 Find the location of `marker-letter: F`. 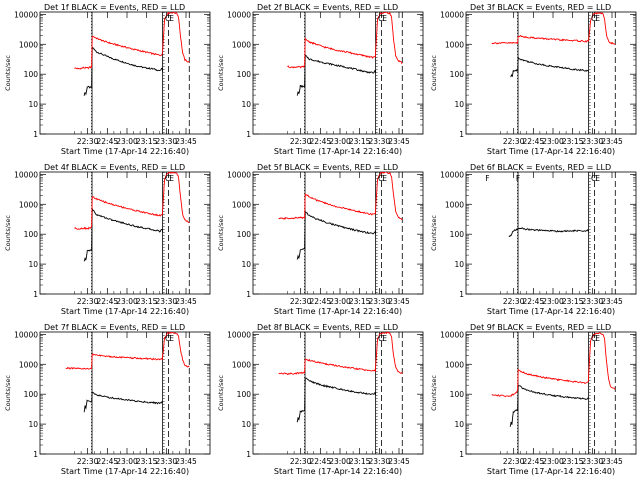

marker-letter: F is located at coordinates (518, 178).